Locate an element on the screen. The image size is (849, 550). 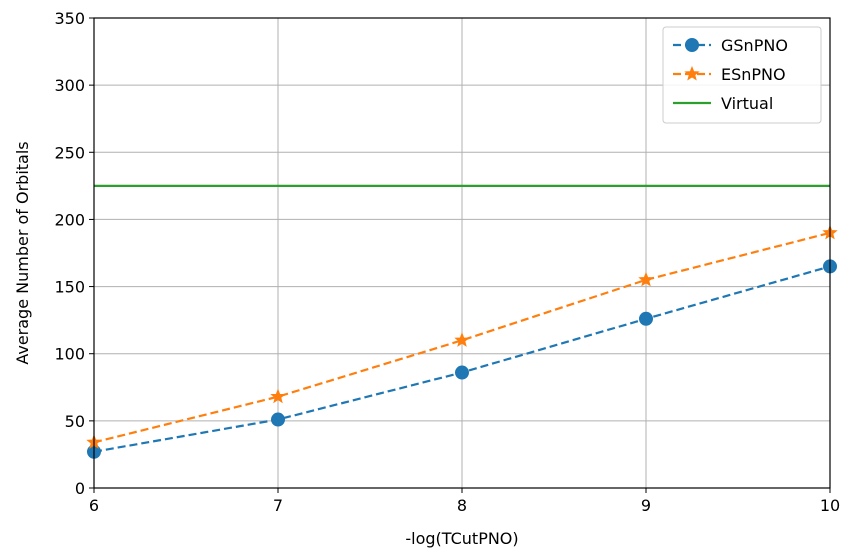
y-tick-label: 50 is located at coordinates (75, 421).